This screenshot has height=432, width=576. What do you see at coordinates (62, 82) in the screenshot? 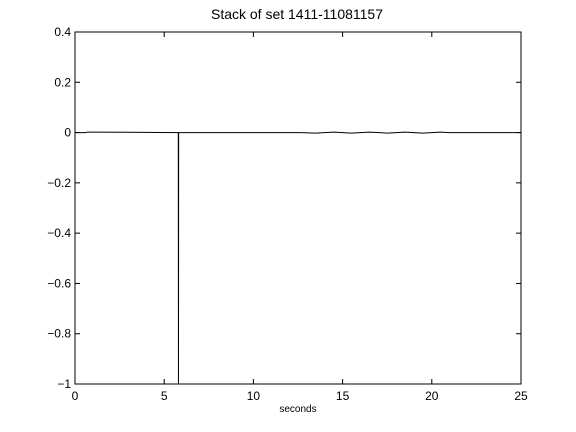
I see `y-tick-label: 0.2` at bounding box center [62, 82].